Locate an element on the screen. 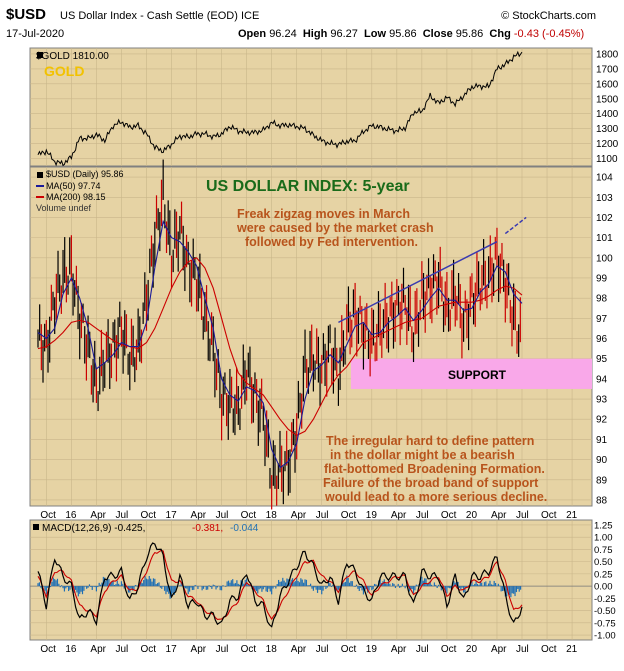 This screenshot has width=624, height=671. usd-y-tick: 88 is located at coordinates (602, 500).